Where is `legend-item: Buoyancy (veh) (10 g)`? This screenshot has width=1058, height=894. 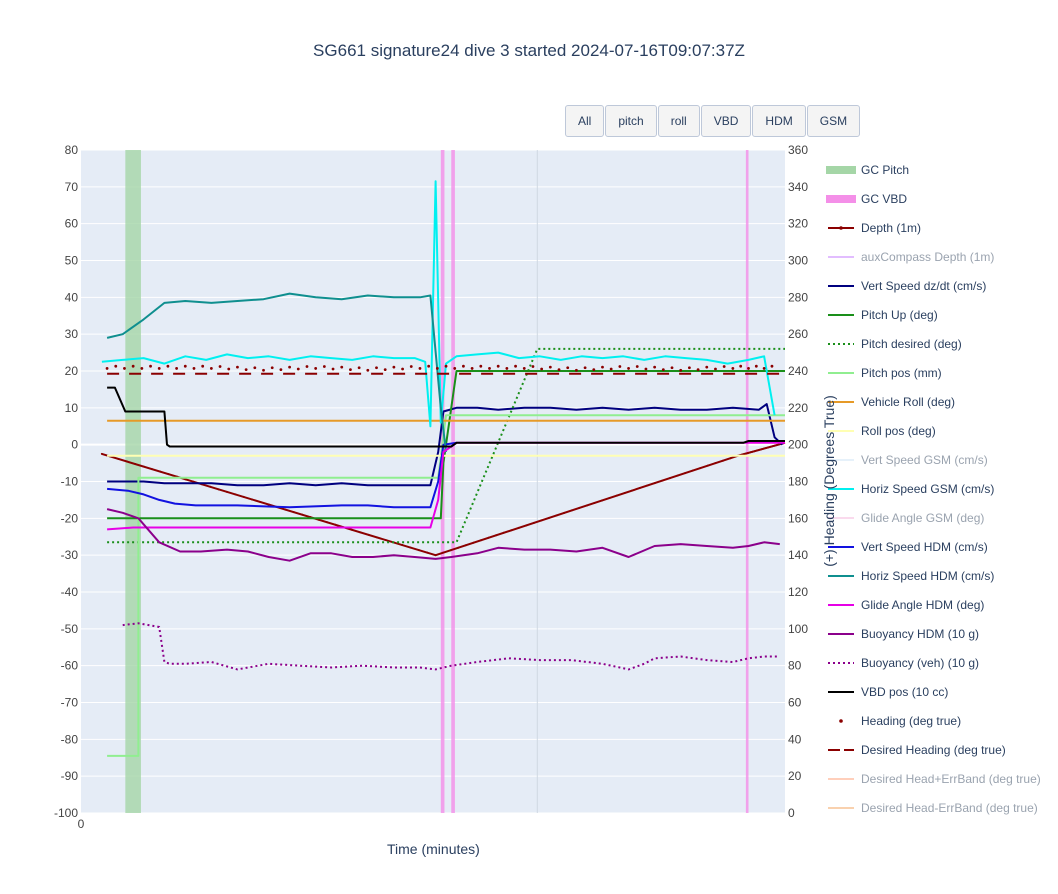 legend-item: Buoyancy (veh) (10 g) is located at coordinates (933, 662).